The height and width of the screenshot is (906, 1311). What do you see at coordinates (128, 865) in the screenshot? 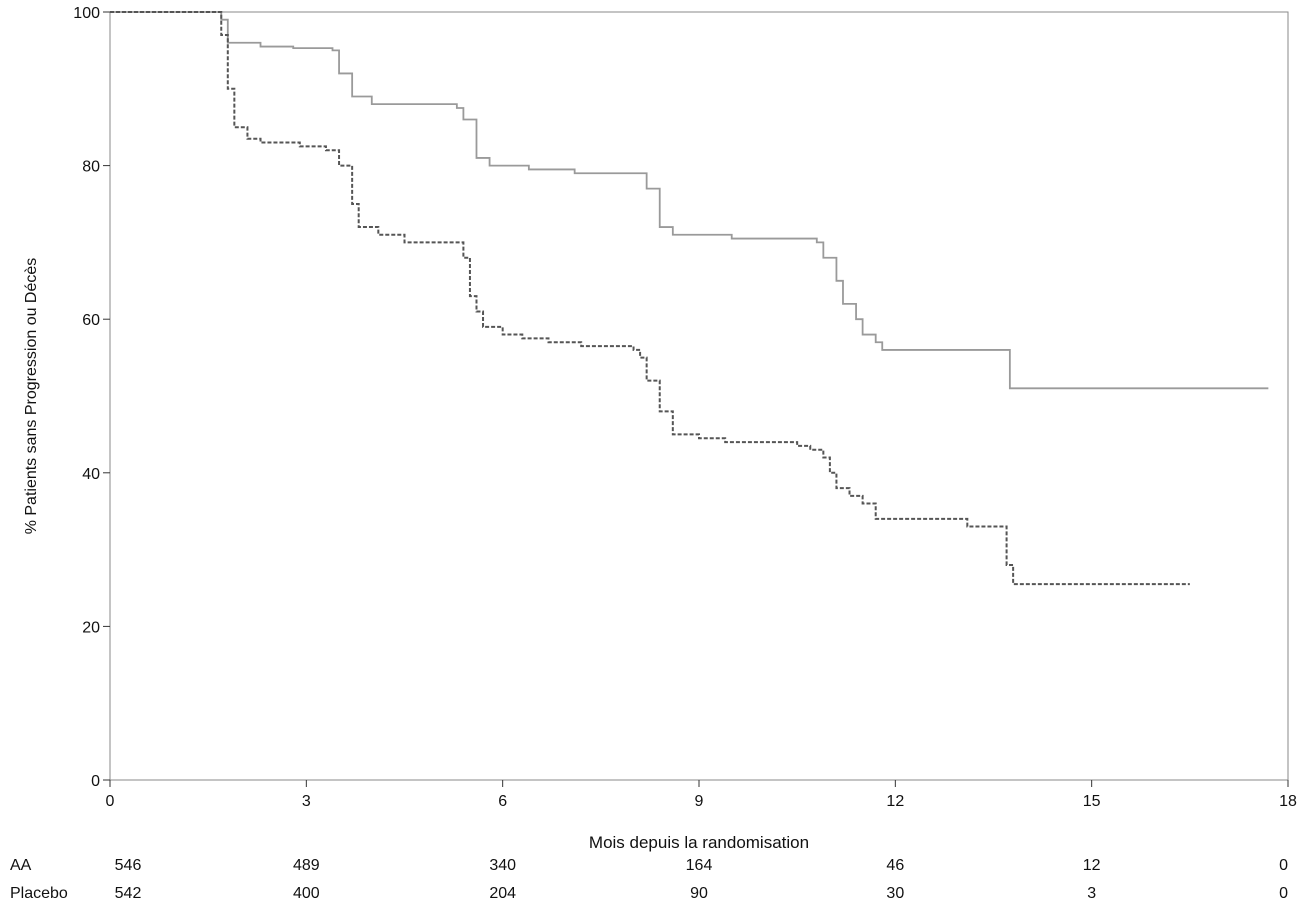
I see `risk-count: 546` at bounding box center [128, 865].